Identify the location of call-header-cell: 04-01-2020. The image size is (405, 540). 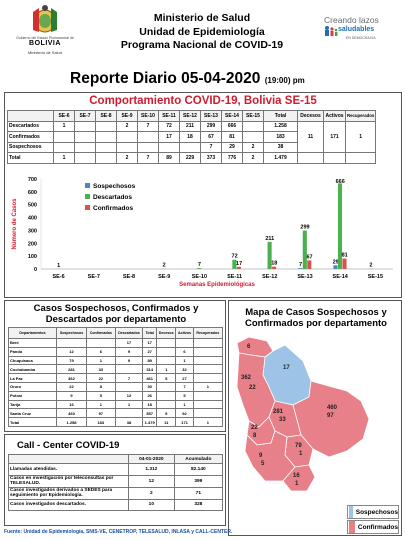
(151, 459).